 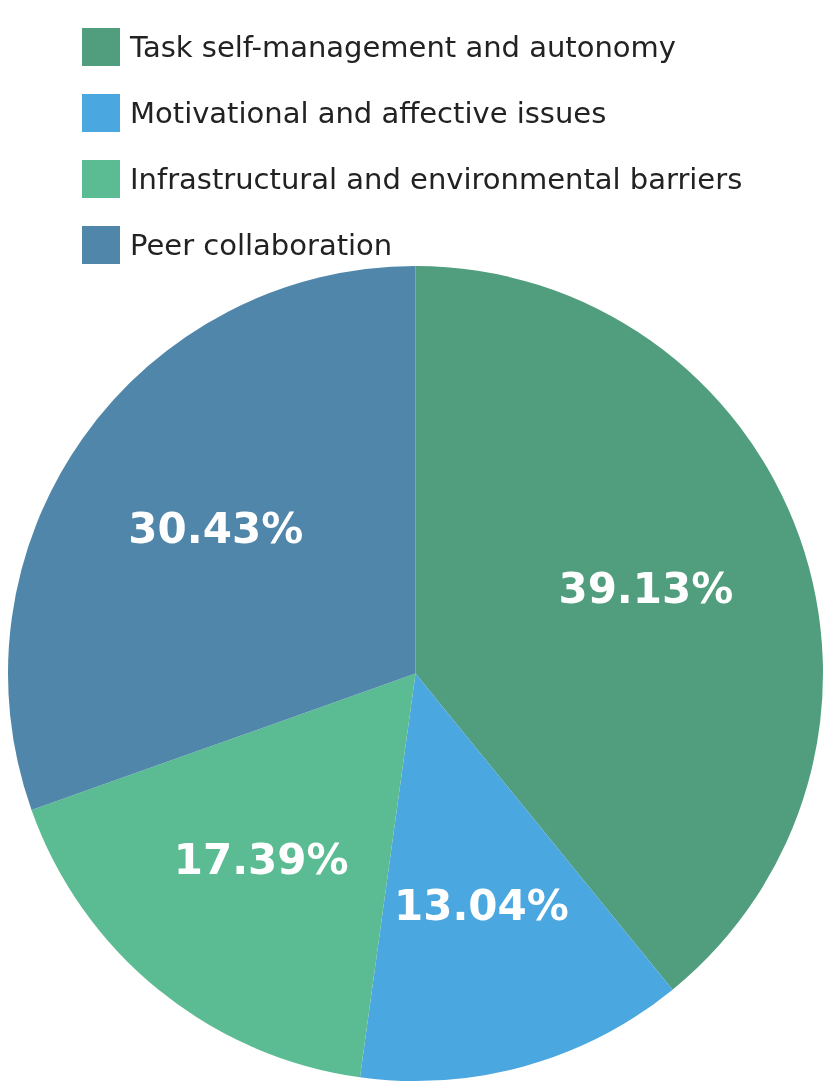 What do you see at coordinates (261, 860) in the screenshot?
I see `data-label: 17.39%` at bounding box center [261, 860].